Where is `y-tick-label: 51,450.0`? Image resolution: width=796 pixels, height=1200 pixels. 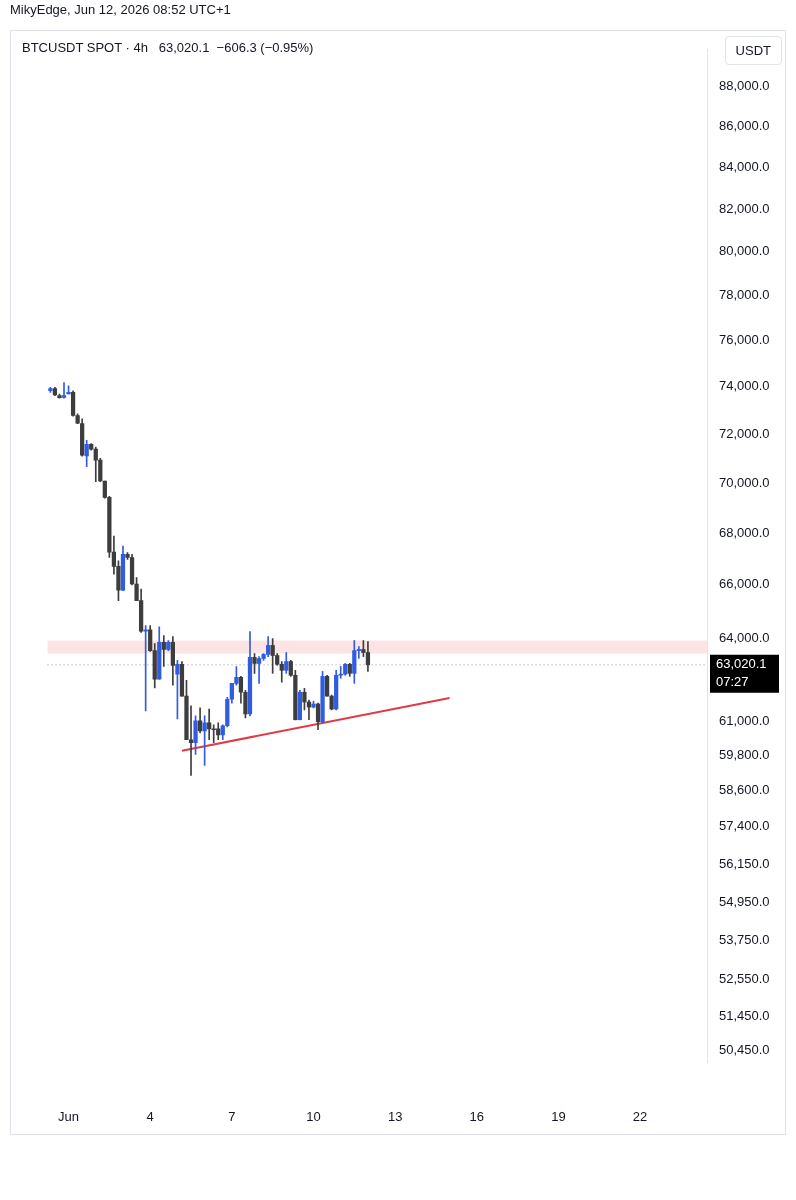
y-tick-label: 51,450.0 is located at coordinates (744, 1015).